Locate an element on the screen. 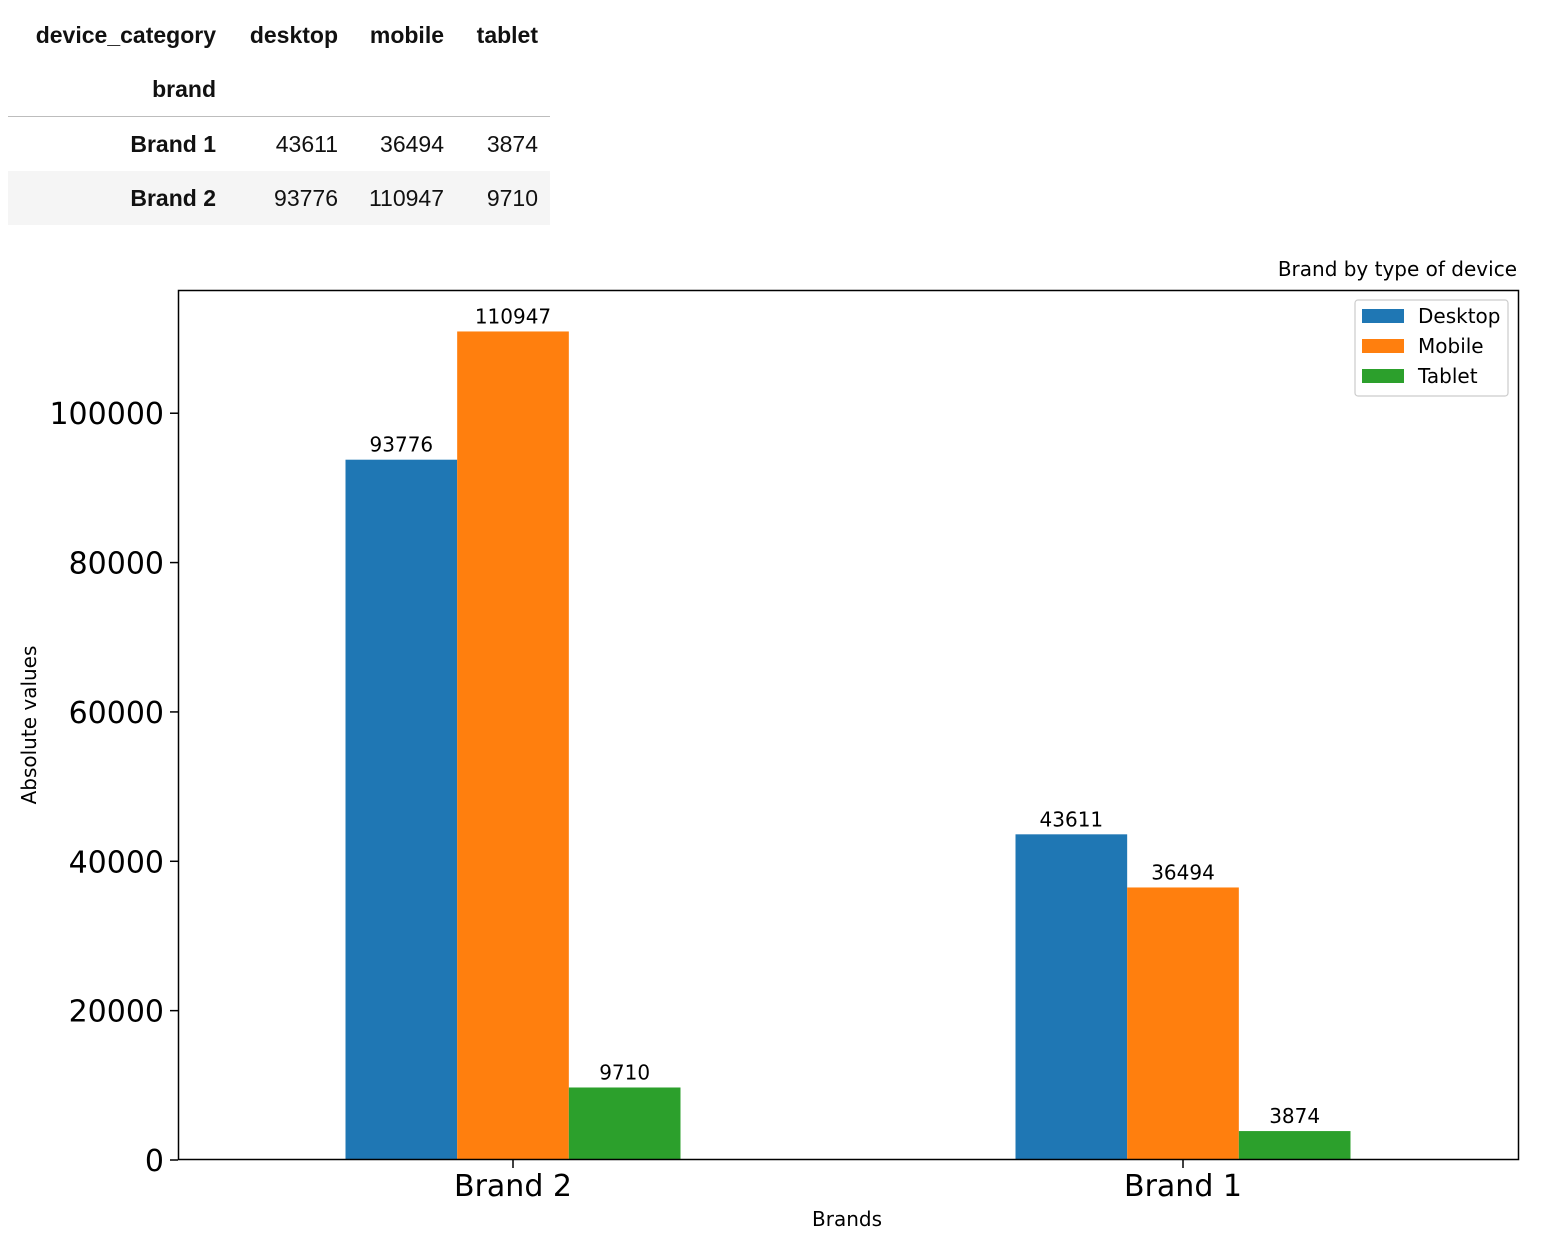 This screenshot has height=1252, width=1560. table-header-row: device_category desktop mobile tablet is located at coordinates (279, 35).